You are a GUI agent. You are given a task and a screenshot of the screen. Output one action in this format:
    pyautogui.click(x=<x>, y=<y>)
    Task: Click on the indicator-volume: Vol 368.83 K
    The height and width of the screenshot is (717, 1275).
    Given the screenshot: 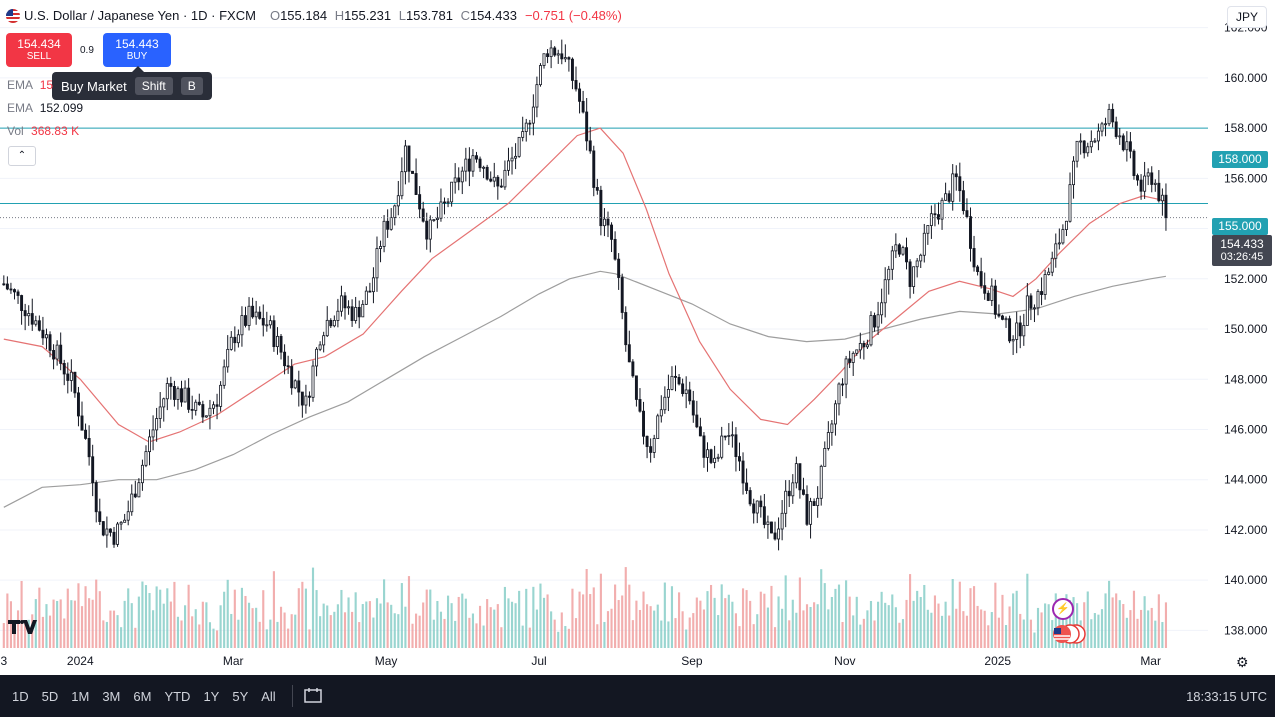 What is the action you would take?
    pyautogui.click(x=43, y=131)
    